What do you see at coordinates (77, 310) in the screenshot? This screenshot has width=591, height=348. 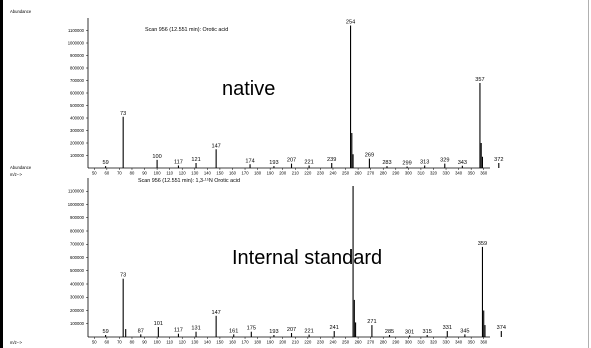 I see `internal-standard-y-tick-label: 200000` at bounding box center [77, 310].